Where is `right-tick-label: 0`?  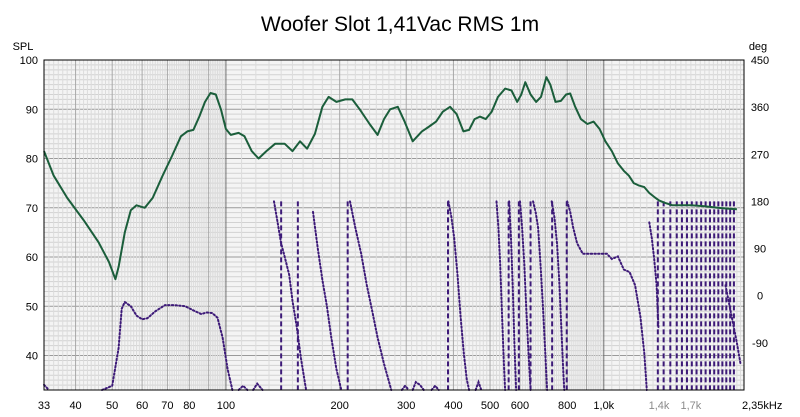
right-tick-label: 0 is located at coordinates (760, 297).